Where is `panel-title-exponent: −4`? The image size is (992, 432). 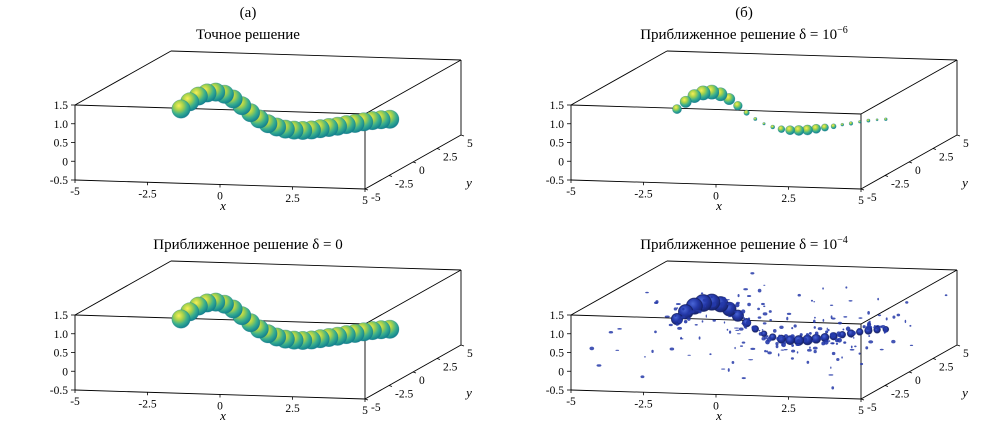 panel-title-exponent: −4 is located at coordinates (842, 240).